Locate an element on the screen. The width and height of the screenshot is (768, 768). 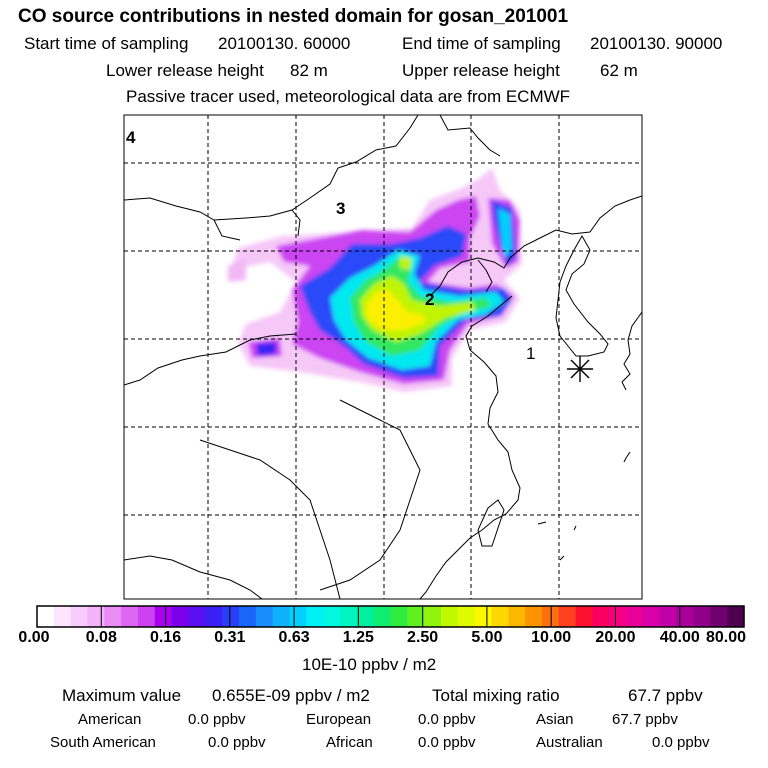
region-name-african: African is located at coordinates (349, 742).